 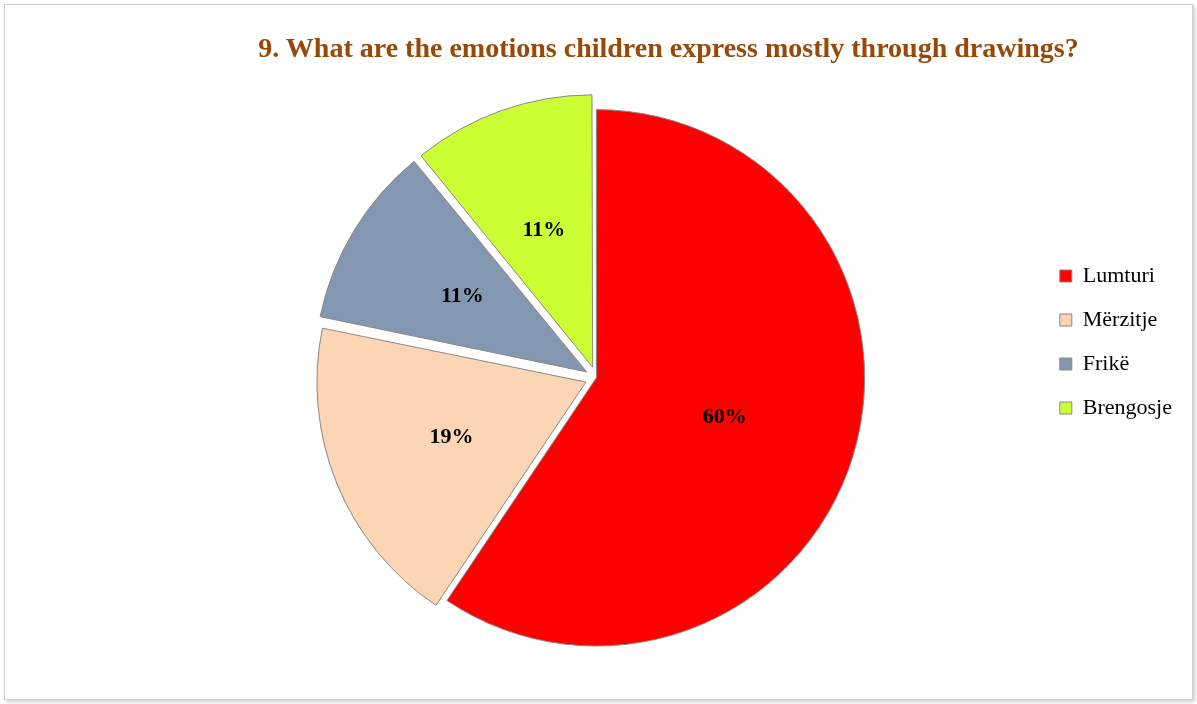 I want to click on legend-label: Lumturi, so click(x=1118, y=274).